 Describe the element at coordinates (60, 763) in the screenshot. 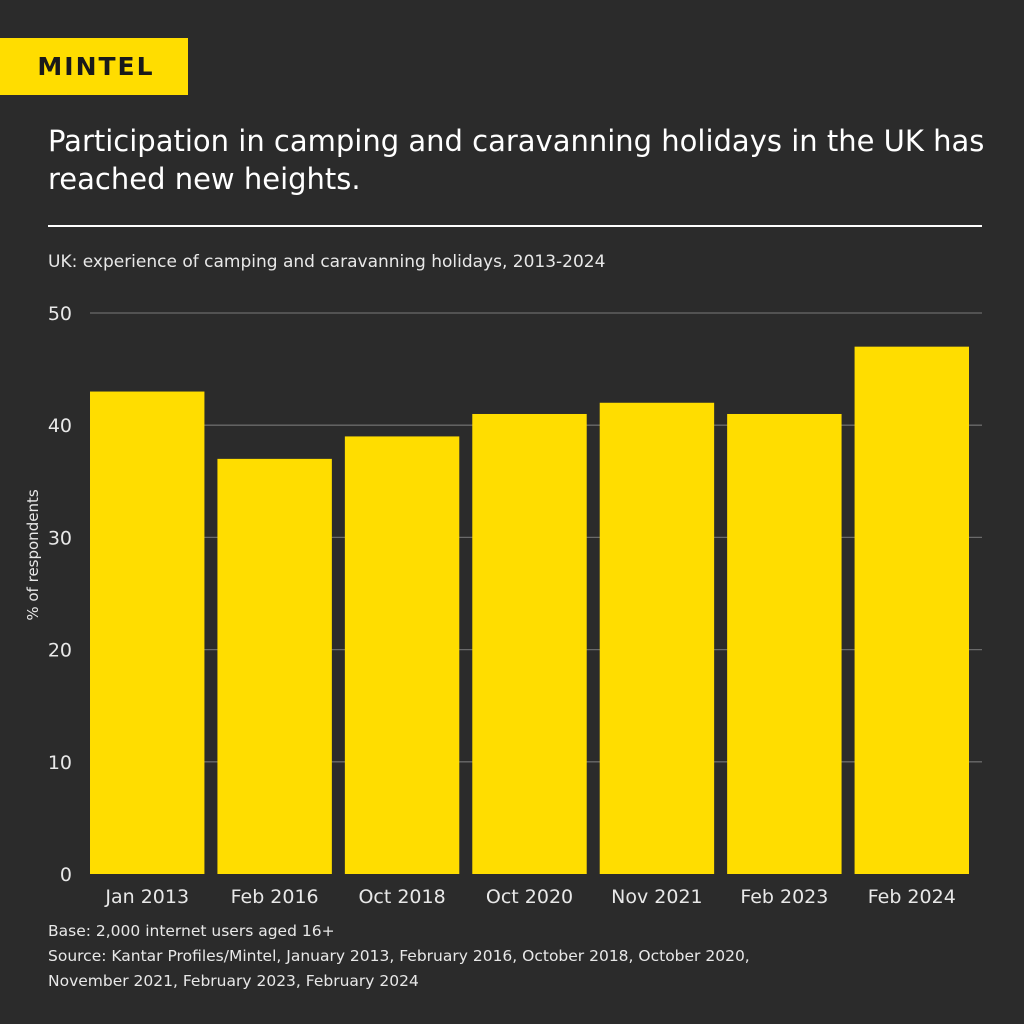

I see `y-tick-label: 10` at that location.